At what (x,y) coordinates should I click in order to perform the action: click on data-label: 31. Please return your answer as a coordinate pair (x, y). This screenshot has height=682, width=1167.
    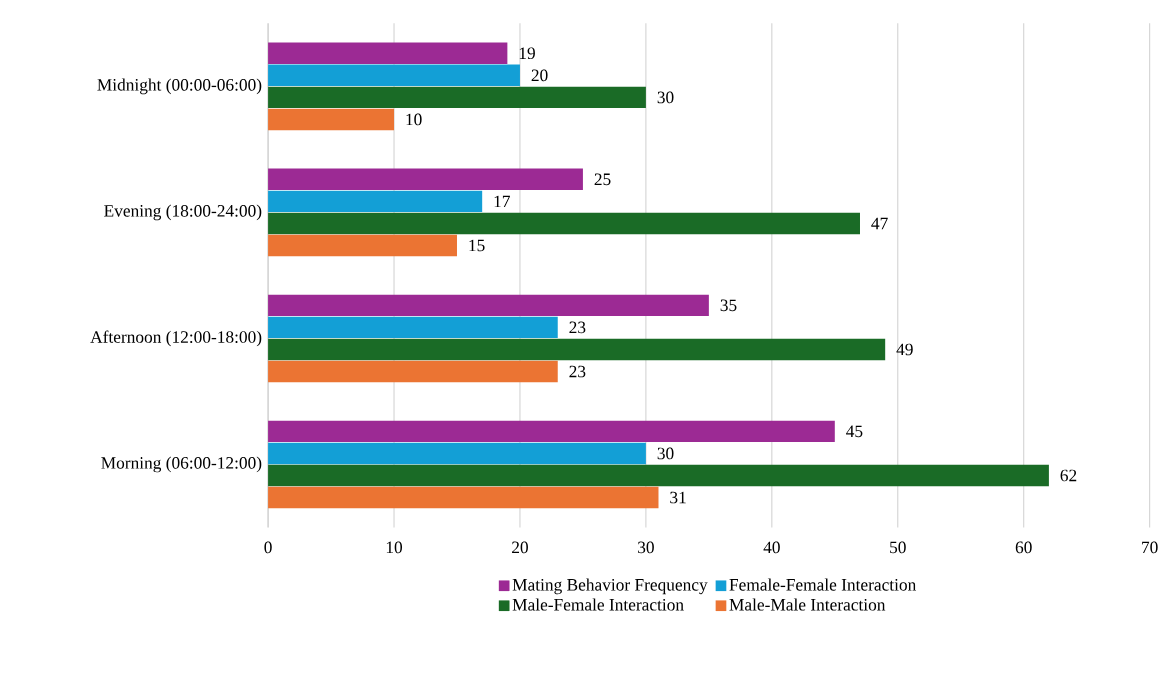
    Looking at the image, I should click on (678, 497).